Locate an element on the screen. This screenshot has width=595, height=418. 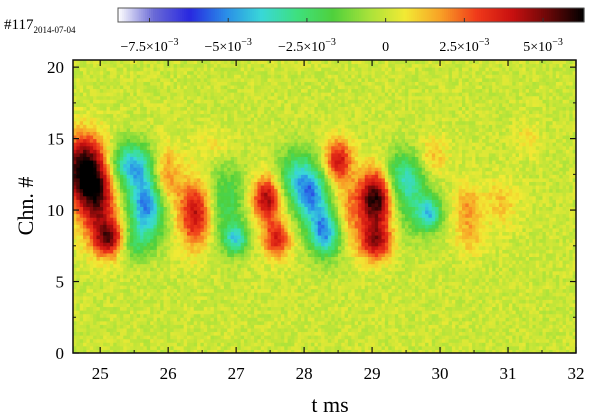
colorbar-tick-label: 0 is located at coordinates (385, 47).